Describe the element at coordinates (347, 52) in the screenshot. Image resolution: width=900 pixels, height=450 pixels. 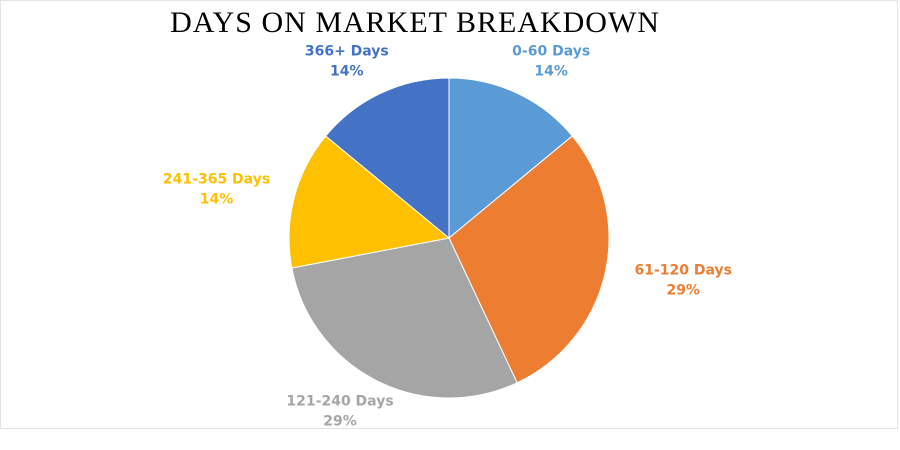
I see `slice-label: 366+ Days` at that location.